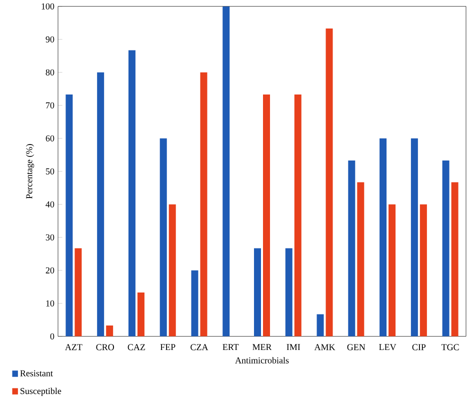 The height and width of the screenshot is (399, 470). Describe the element at coordinates (230, 347) in the screenshot. I see `x-tick-label: ERT` at that location.